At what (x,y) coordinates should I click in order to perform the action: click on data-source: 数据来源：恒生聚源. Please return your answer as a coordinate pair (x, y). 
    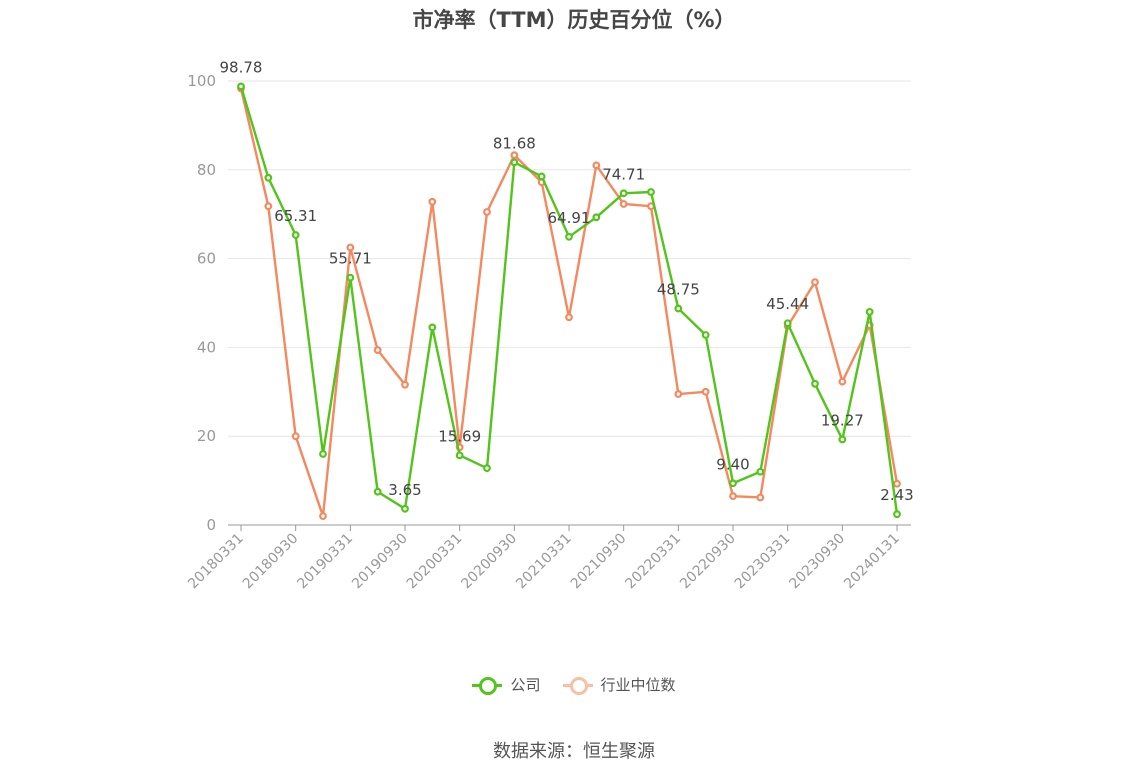
    Looking at the image, I should click on (574, 751).